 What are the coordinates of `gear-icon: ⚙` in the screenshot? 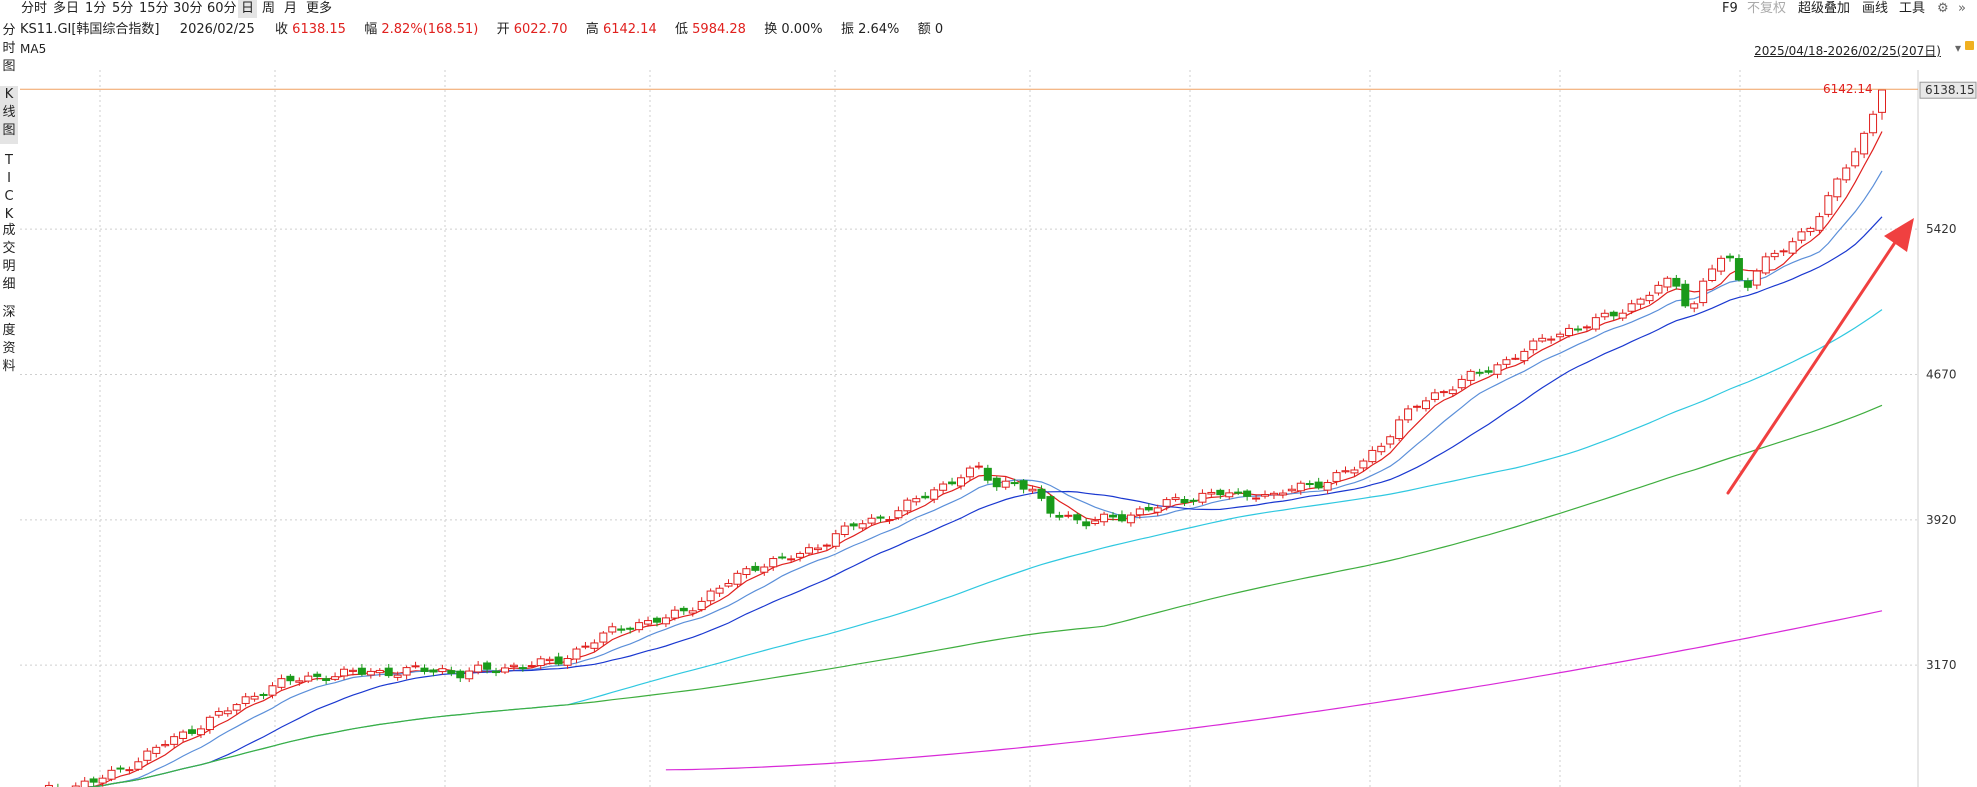 It's located at (1943, 8).